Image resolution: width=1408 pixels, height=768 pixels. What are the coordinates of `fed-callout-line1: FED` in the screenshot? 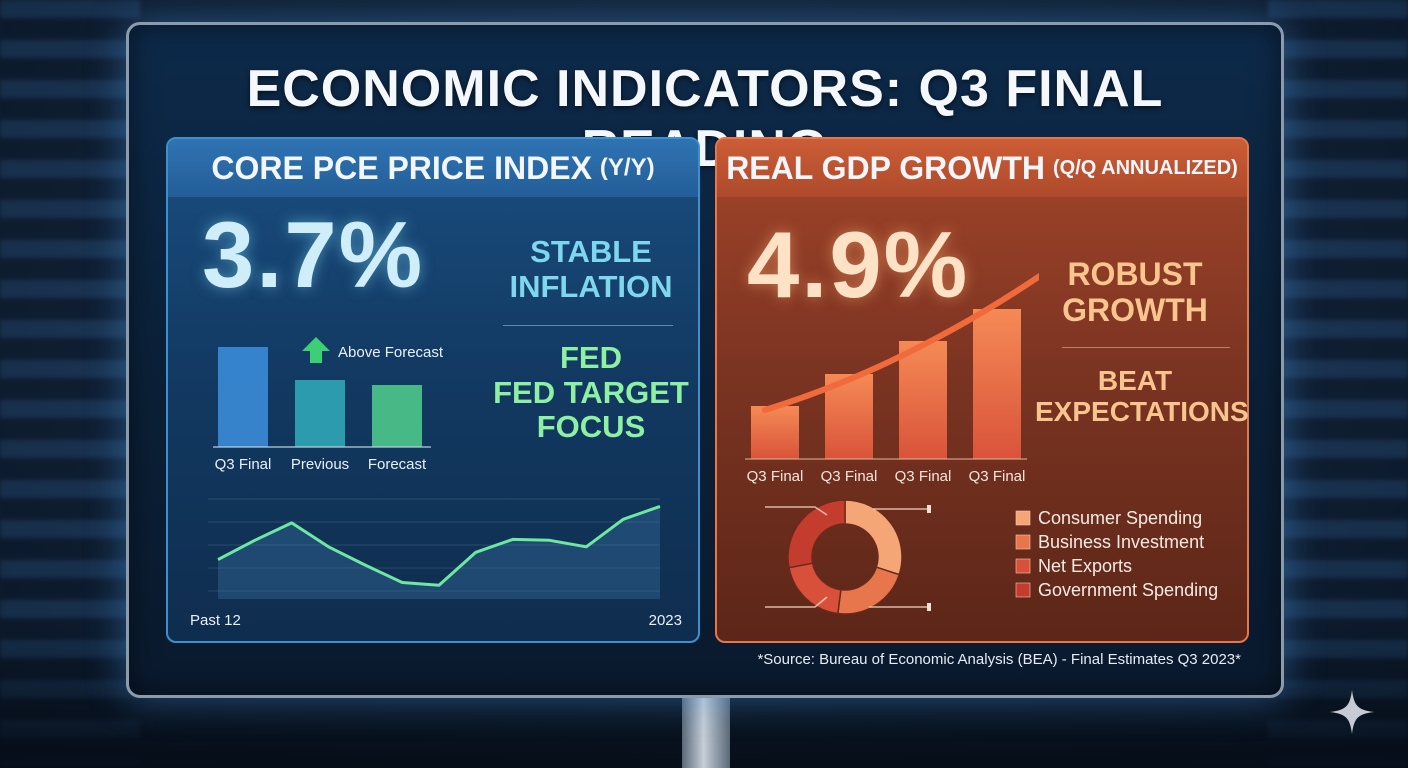 It's located at (591, 357).